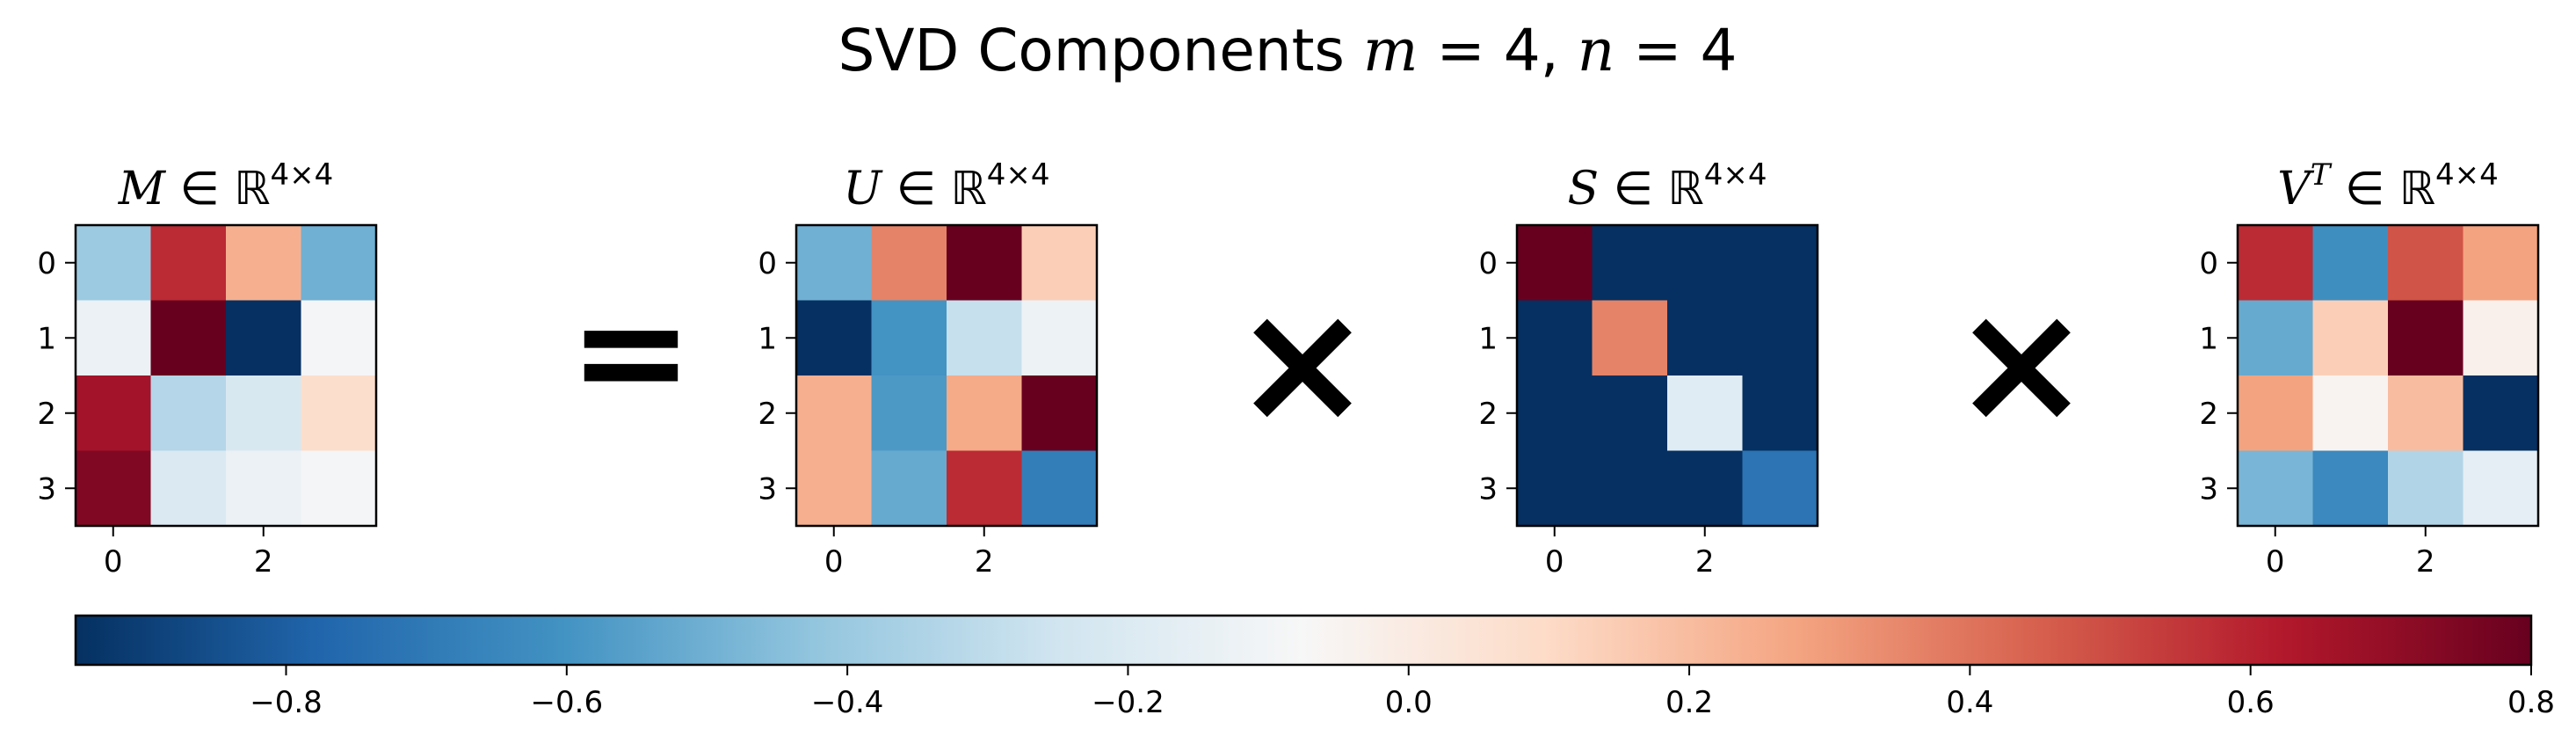 This screenshot has width=2576, height=751. I want to click on colorbar-frame, so click(1303, 640).